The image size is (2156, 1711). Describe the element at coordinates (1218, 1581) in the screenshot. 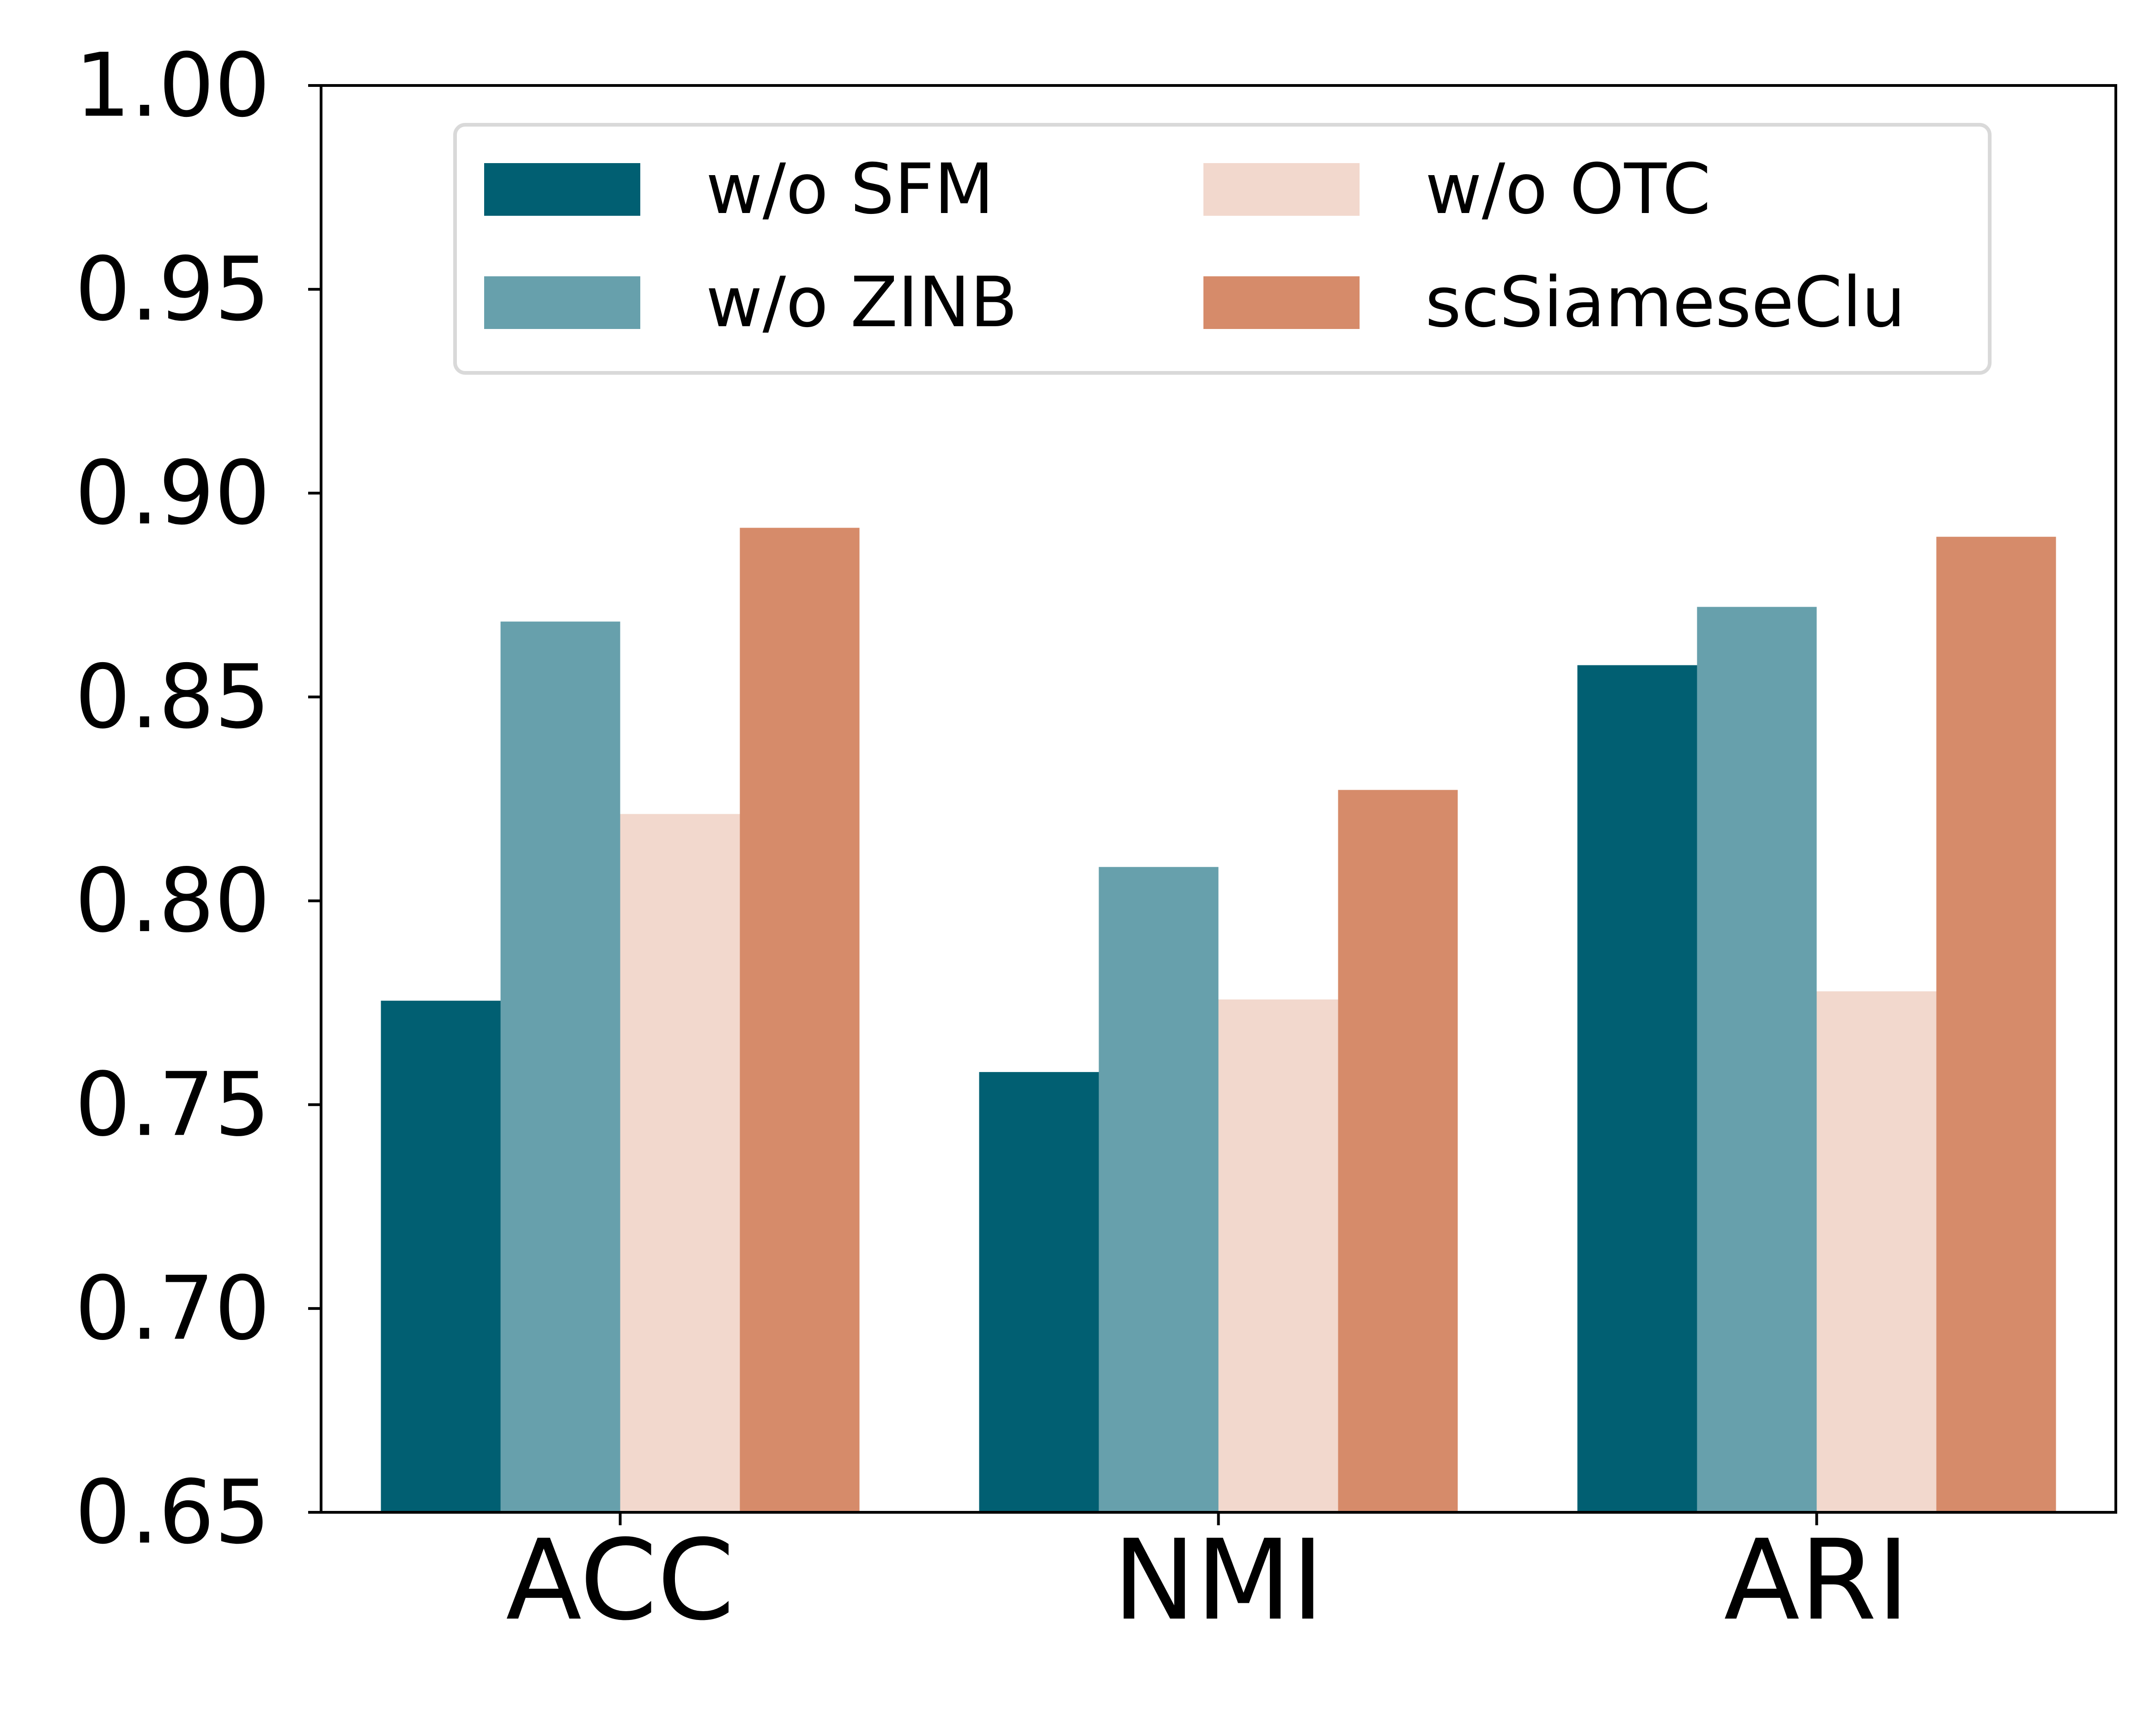

I see `x-tick-label: NMI` at that location.